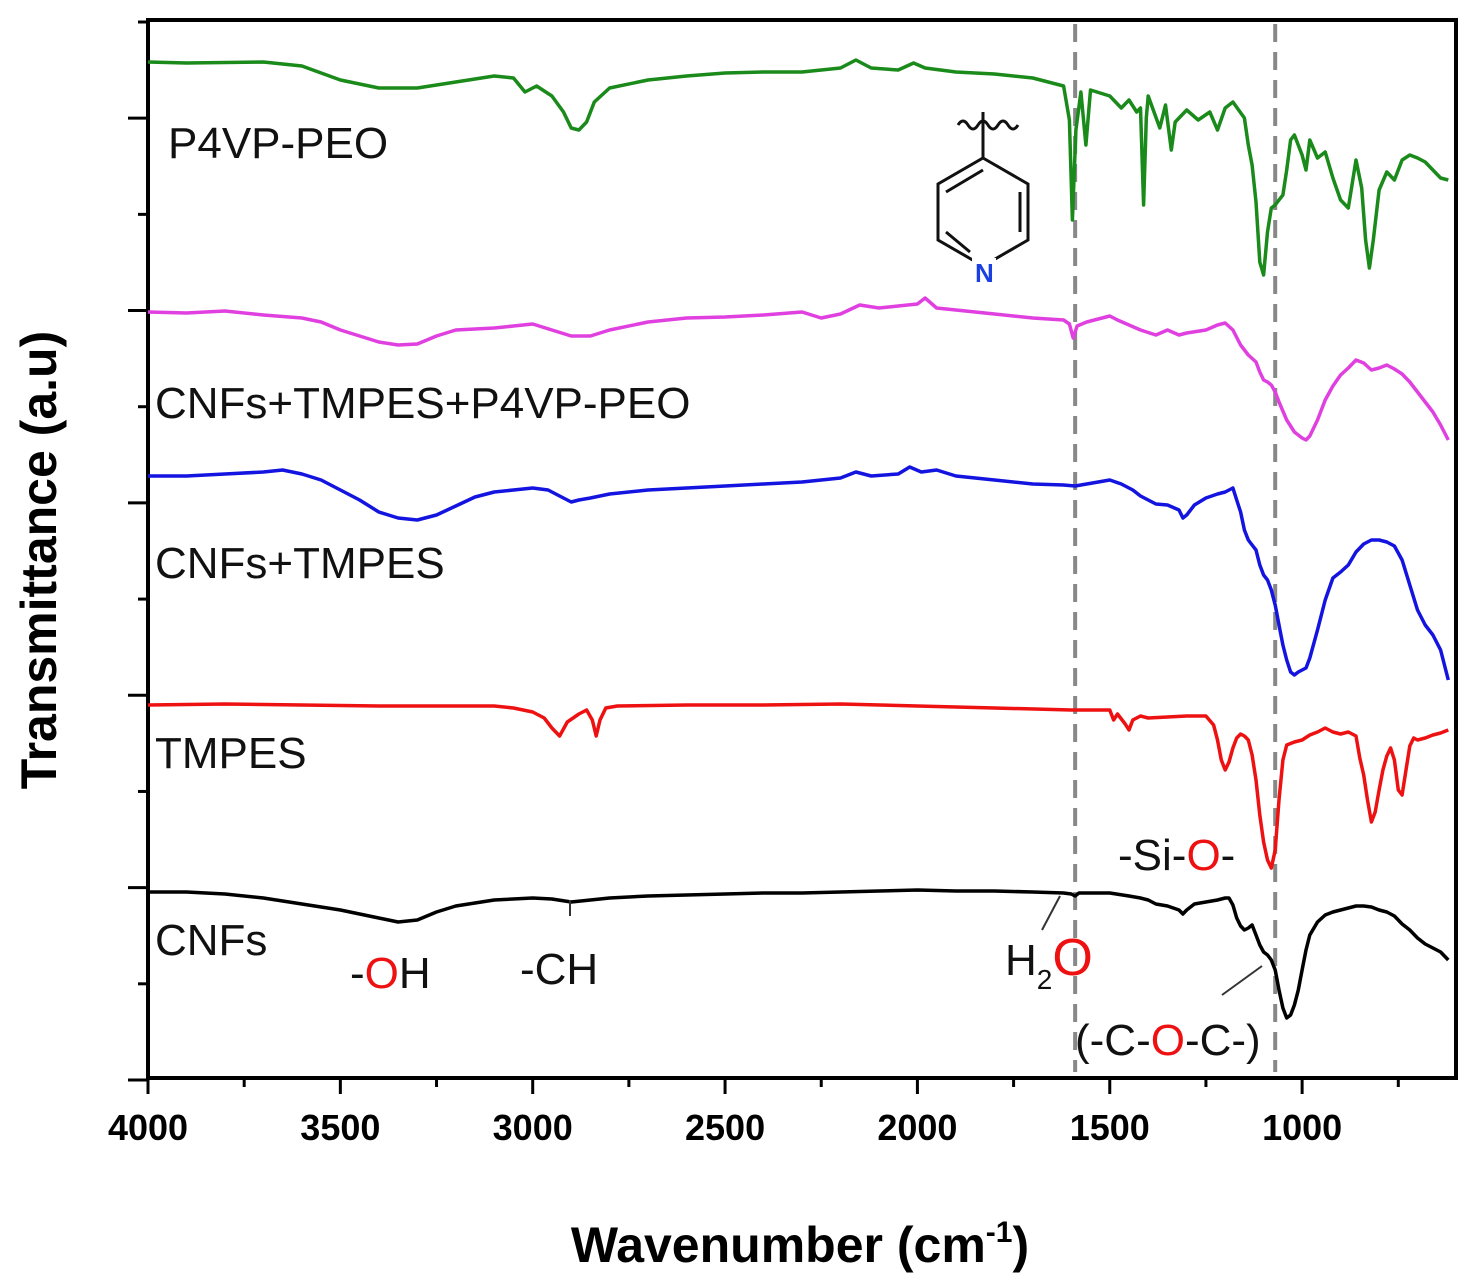 This screenshot has height=1284, width=1480. I want to click on polymer-chain-wavy, so click(988, 125).